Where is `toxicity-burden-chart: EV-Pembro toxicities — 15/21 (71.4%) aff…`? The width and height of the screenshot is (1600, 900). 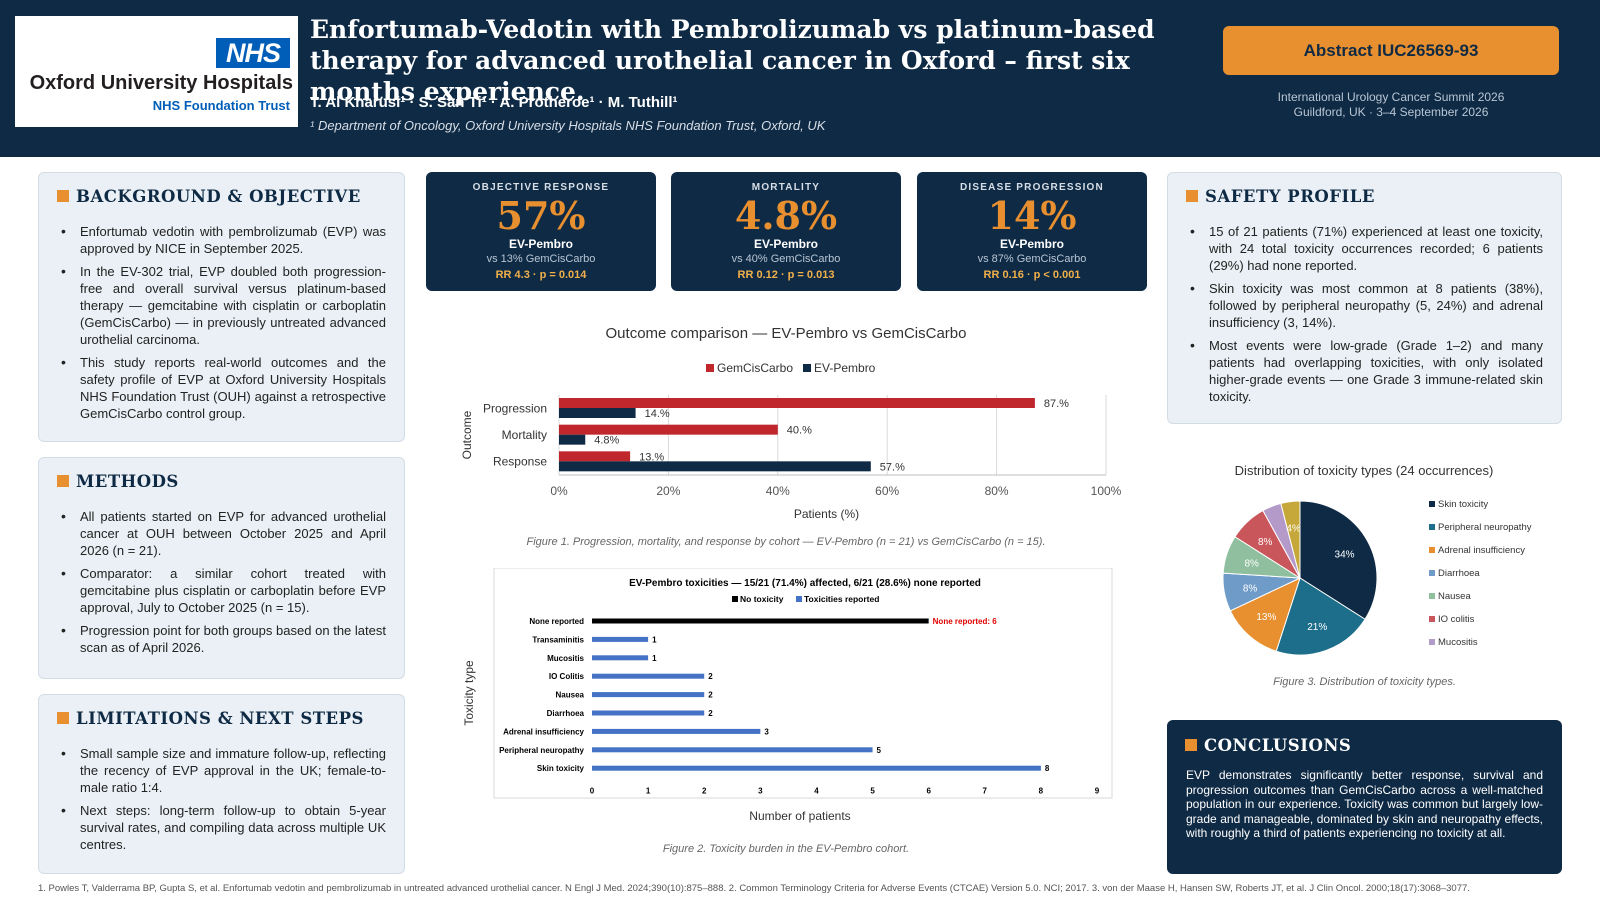
toxicity-burden-chart: EV-Pembro toxicities — 15/21 (71.4%) aff… is located at coordinates (787, 695).